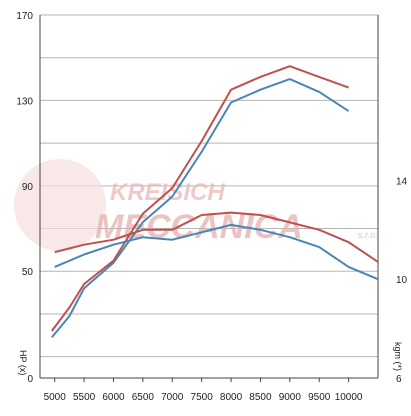 The height and width of the screenshot is (416, 411). What do you see at coordinates (260, 397) in the screenshot?
I see `x-tick-label: 8500` at bounding box center [260, 397].